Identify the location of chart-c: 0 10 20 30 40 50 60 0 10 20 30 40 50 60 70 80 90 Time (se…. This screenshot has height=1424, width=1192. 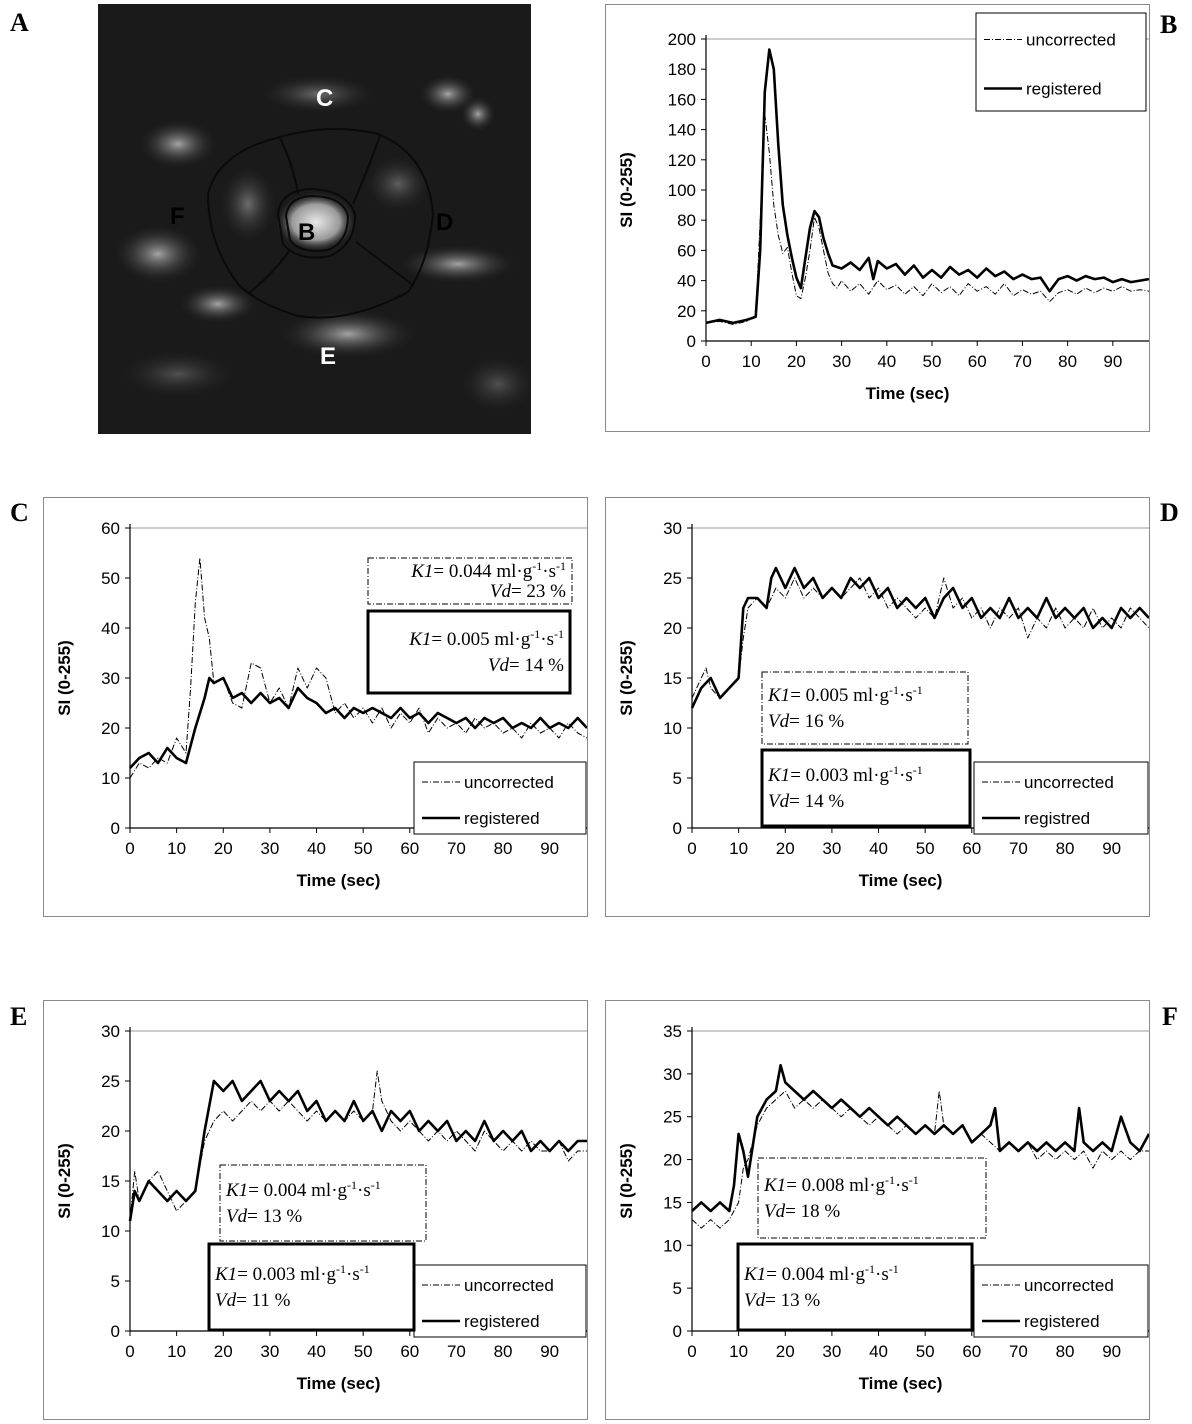
(321, 704).